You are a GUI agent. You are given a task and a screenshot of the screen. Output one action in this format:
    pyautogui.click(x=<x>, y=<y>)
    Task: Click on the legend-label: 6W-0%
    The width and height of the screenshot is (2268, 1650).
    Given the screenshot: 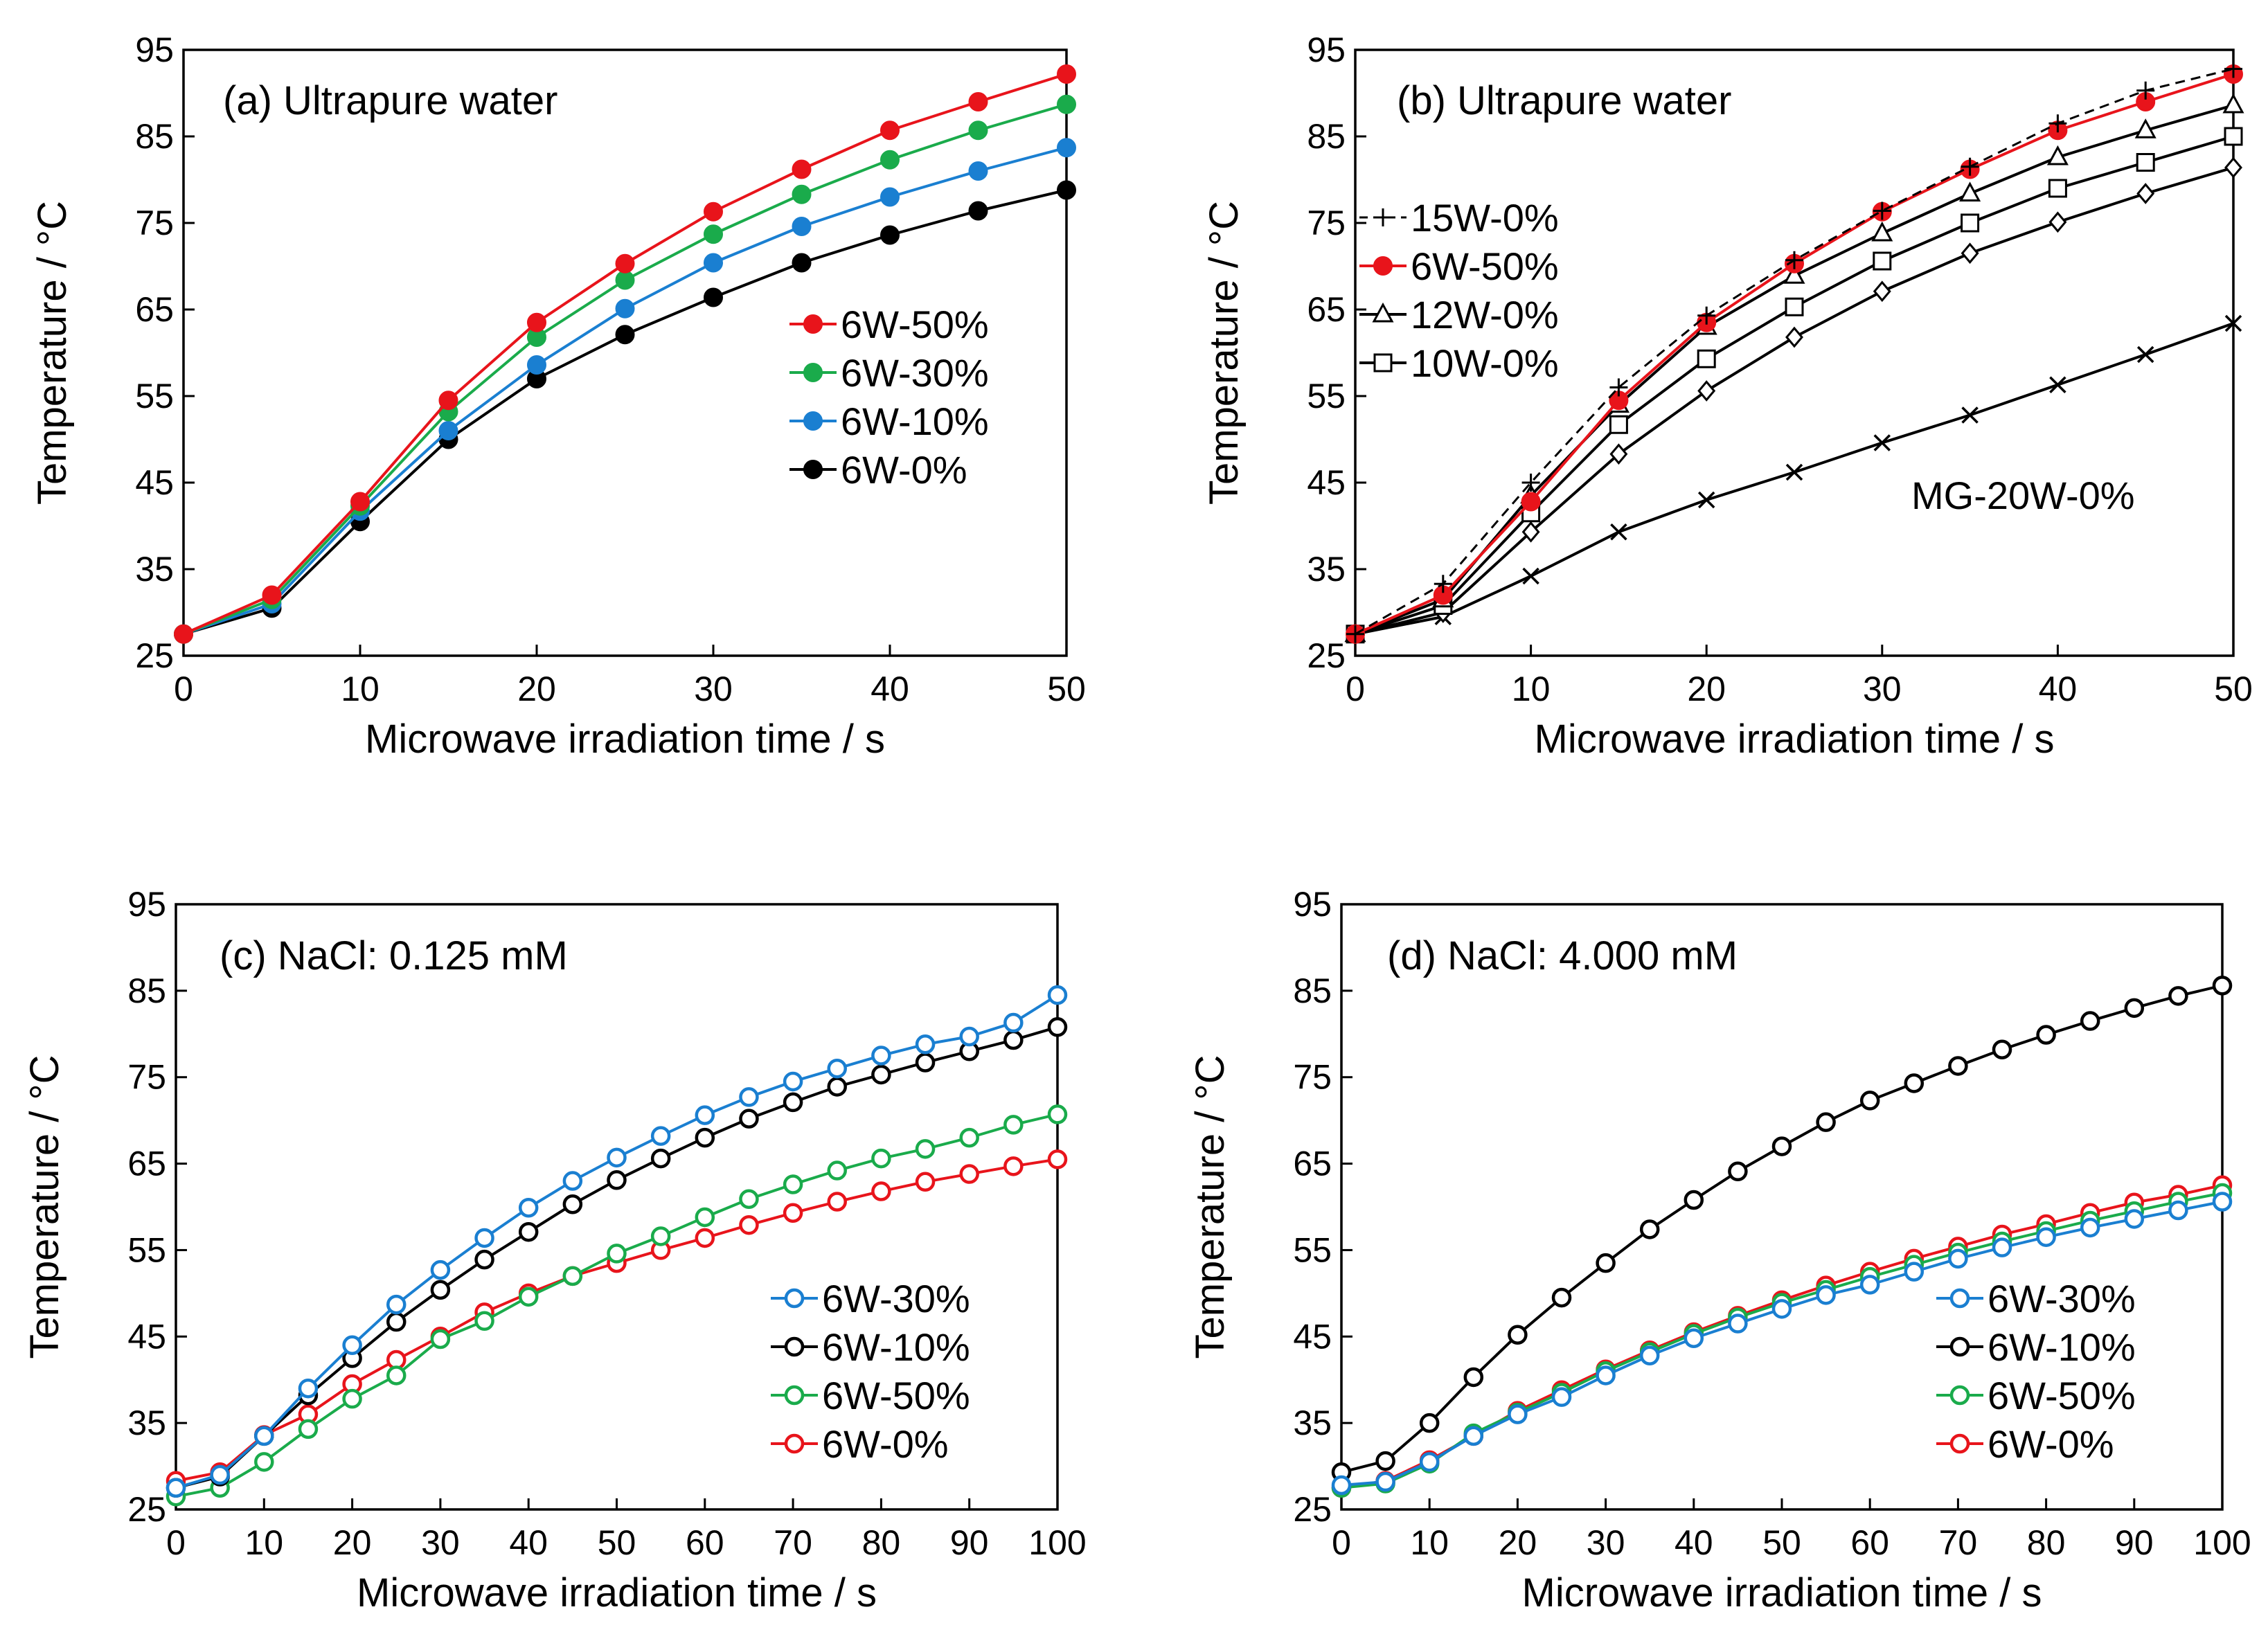 What is the action you would take?
    pyautogui.click(x=904, y=470)
    